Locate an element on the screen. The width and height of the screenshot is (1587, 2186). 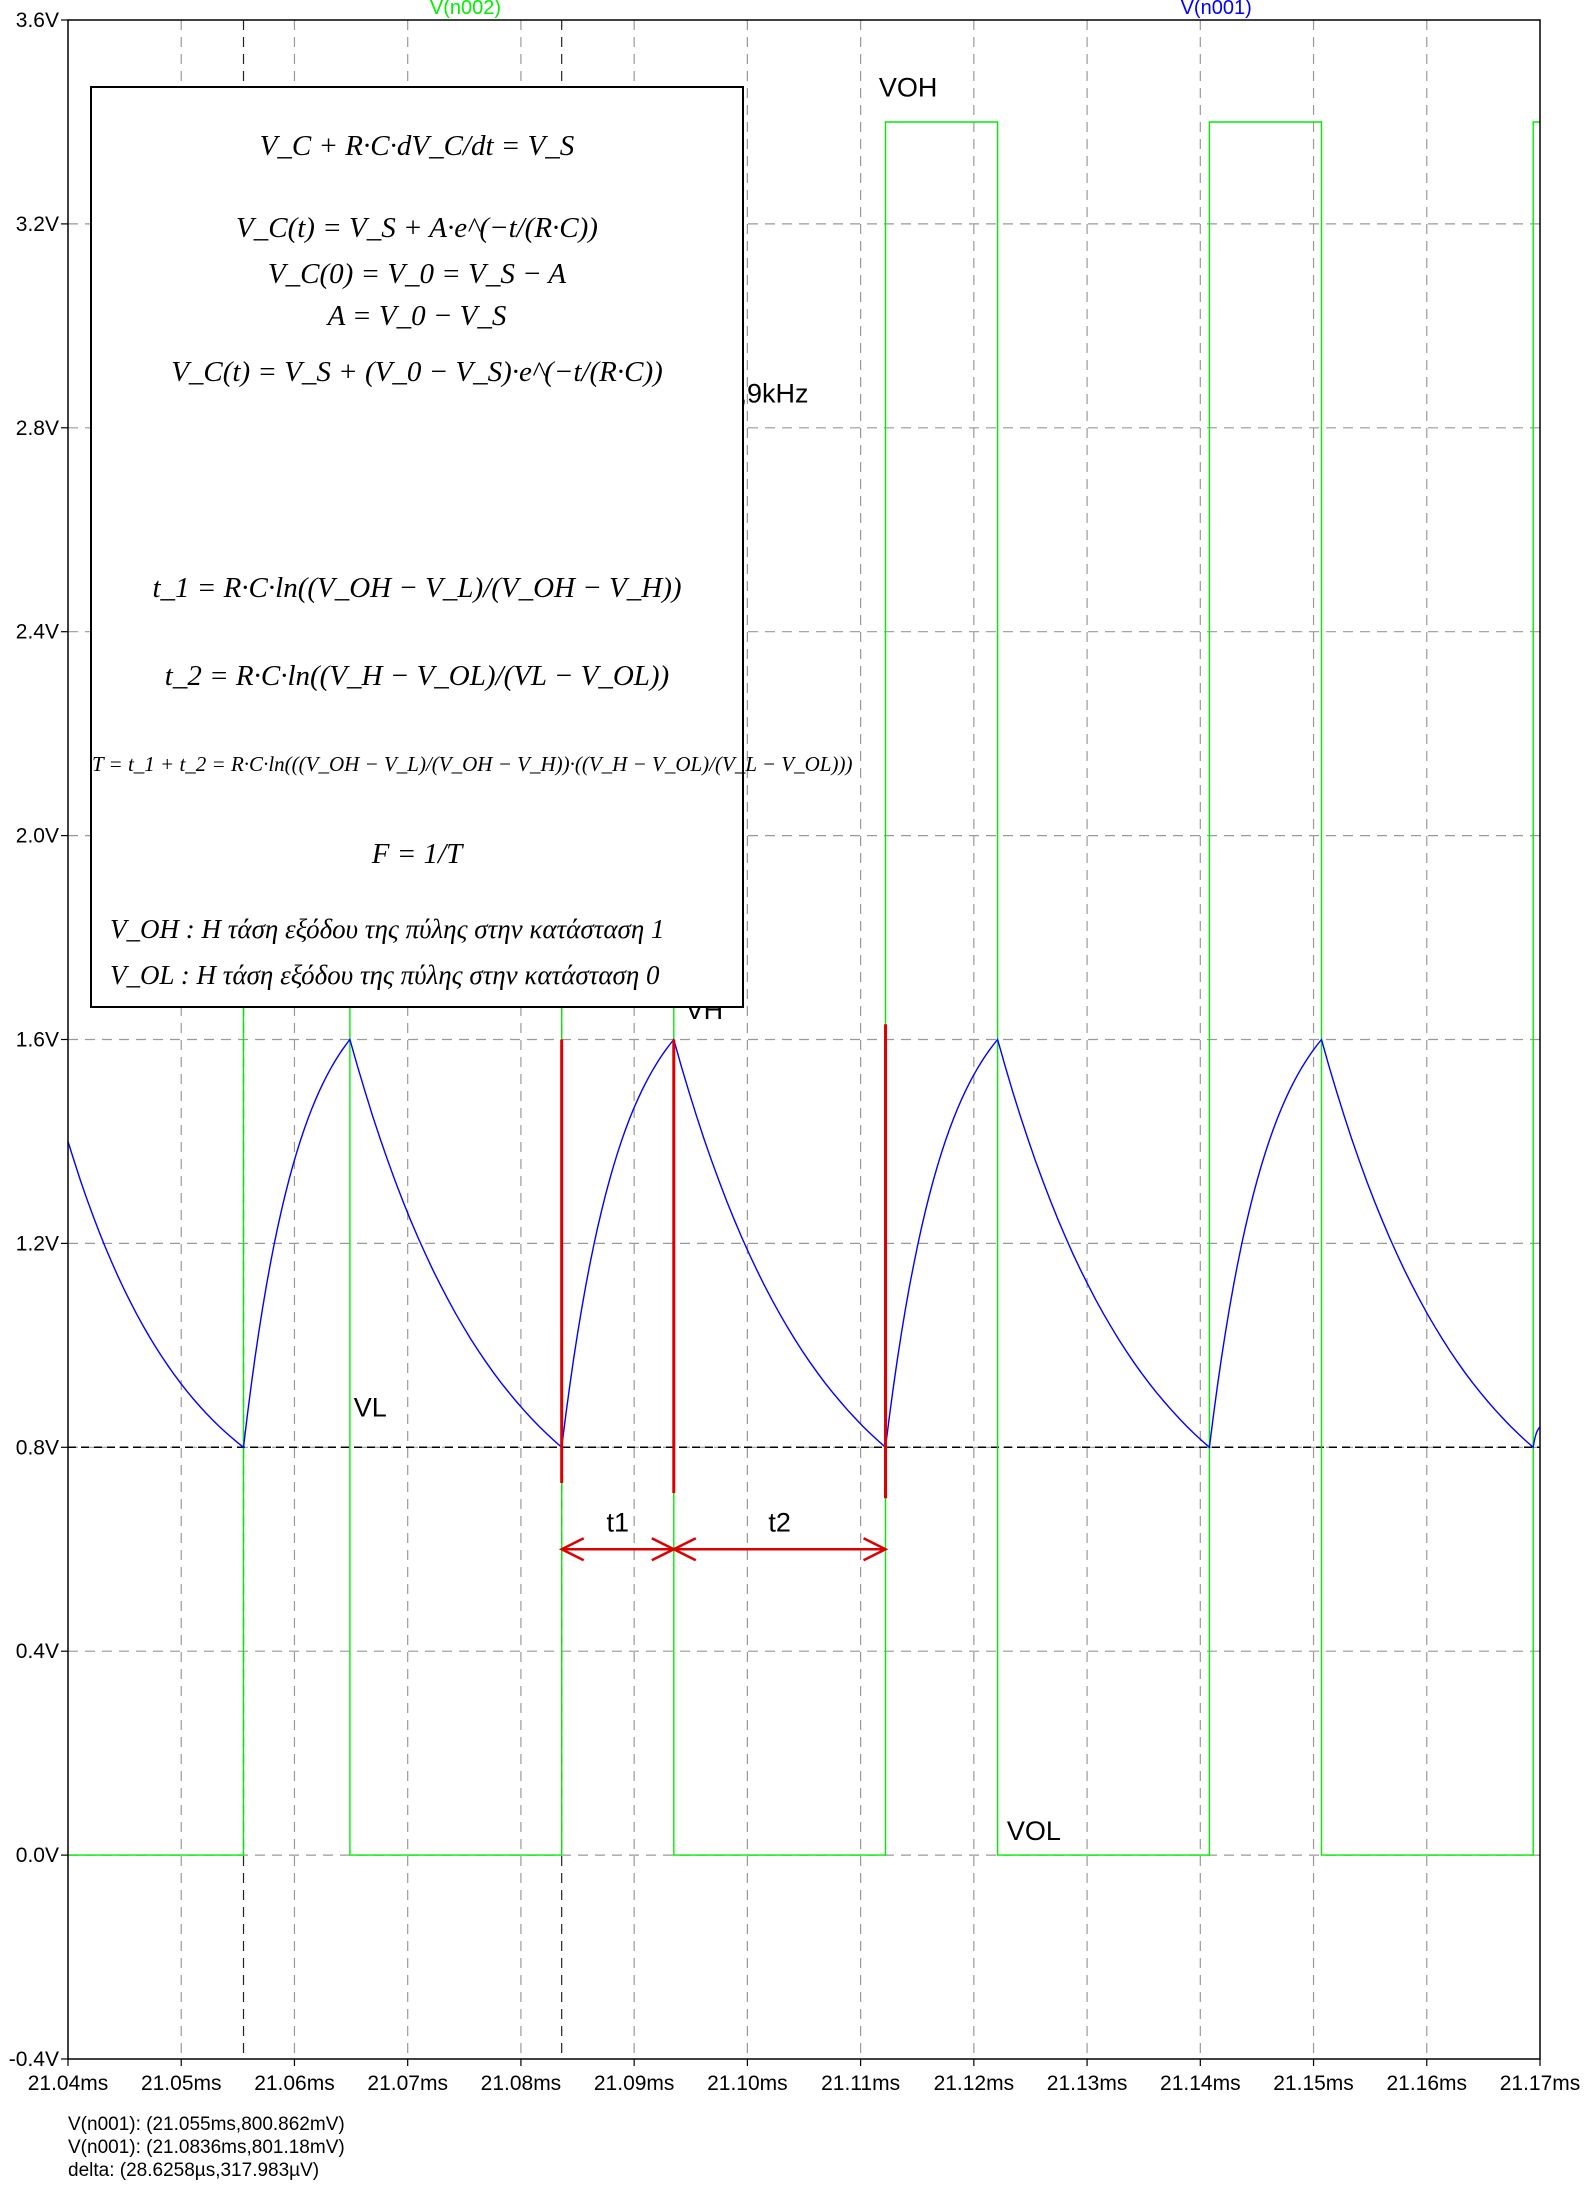
formula-vc-initial: V_C(0) = V_0 = V_S − A is located at coordinates (417, 274).